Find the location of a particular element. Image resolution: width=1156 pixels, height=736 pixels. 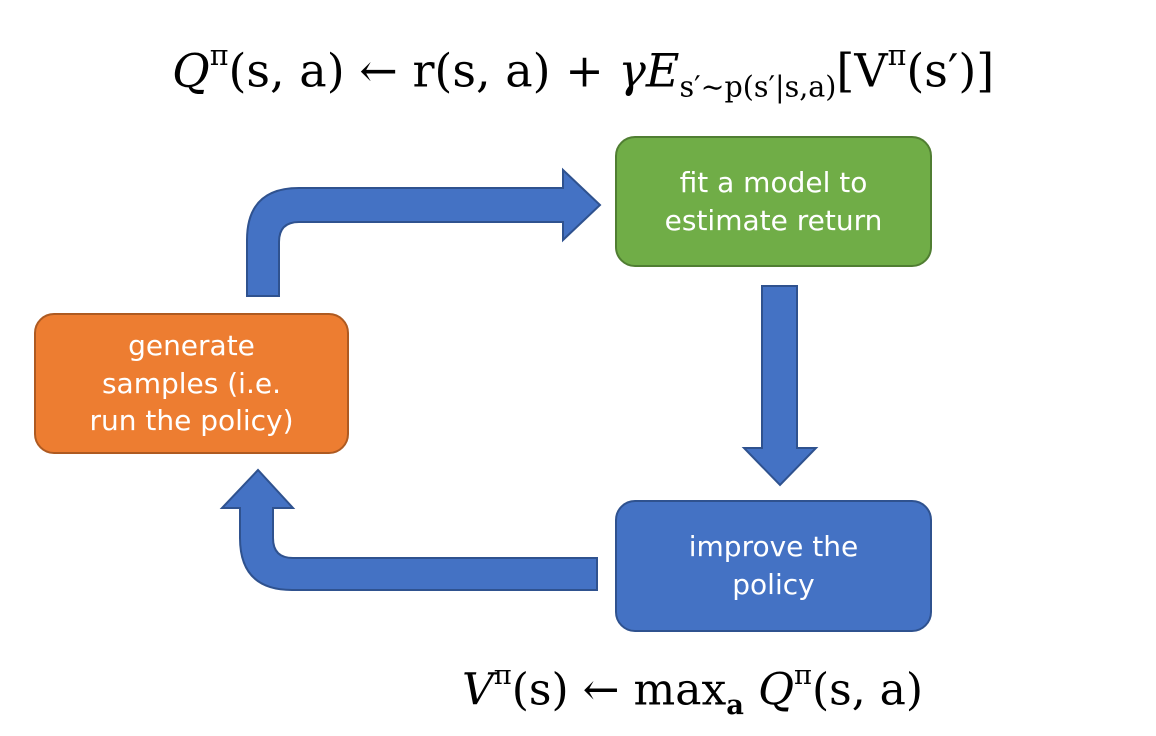

assign-arrow-bottom: ← is located at coordinates (601, 690).